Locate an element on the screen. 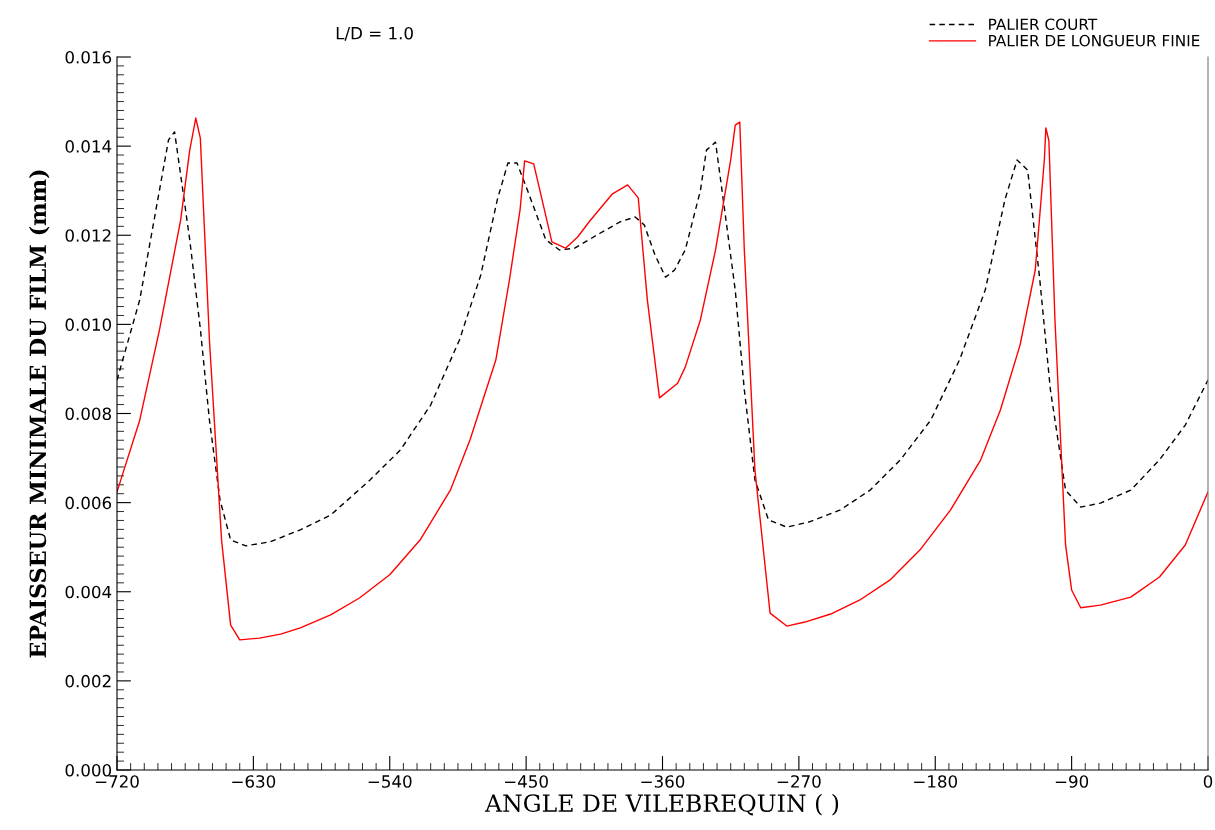 The image size is (1215, 830). x-tick-label: −630 is located at coordinates (254, 781).